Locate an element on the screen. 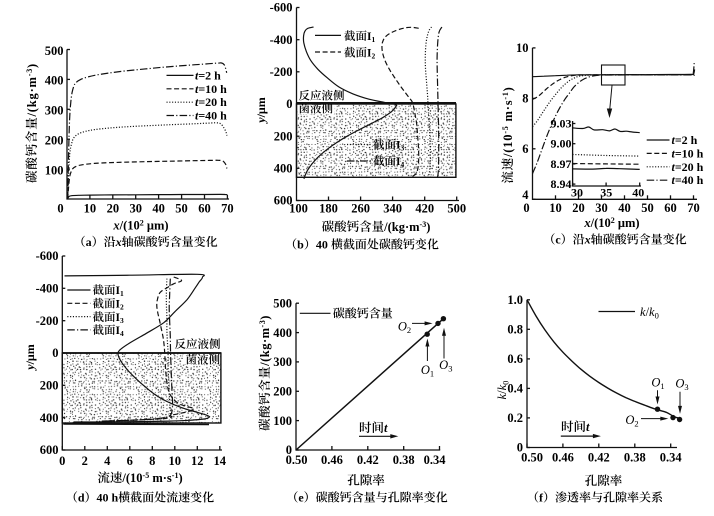 This screenshot has width=714, height=516. svg-text: 180 is located at coordinates (328, 209).